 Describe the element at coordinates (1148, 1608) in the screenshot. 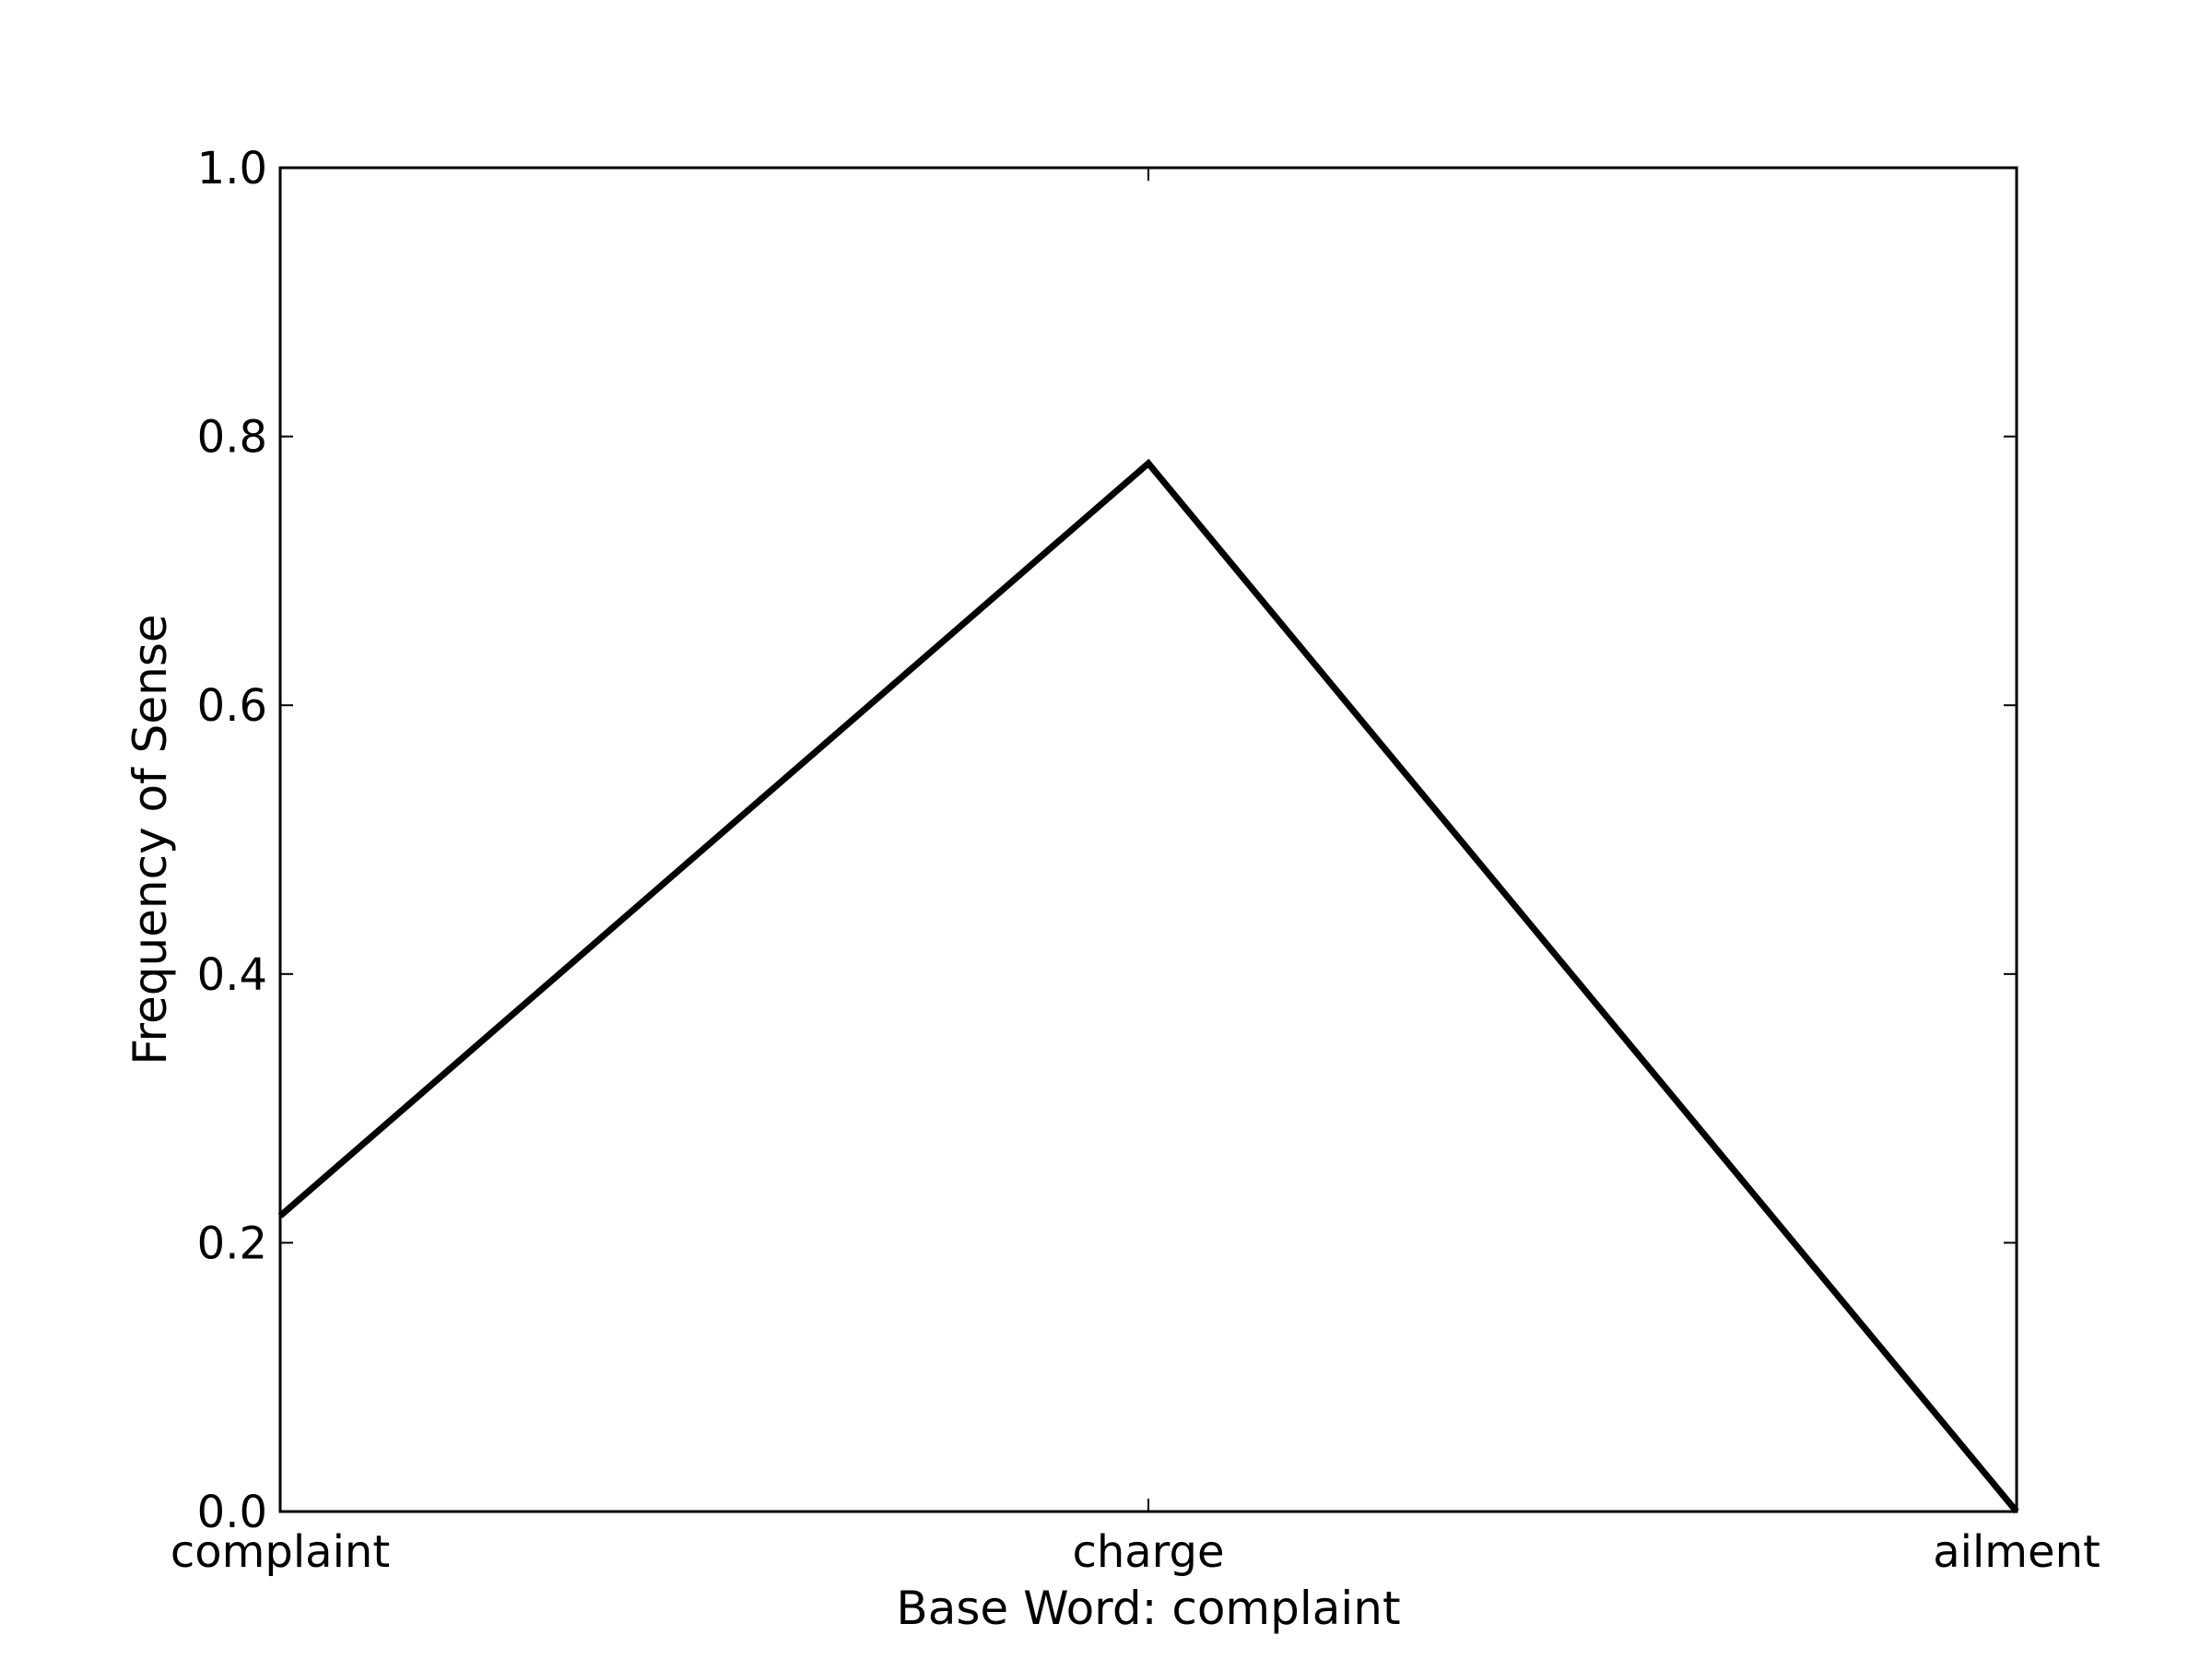

I see `x-axis-label: Base Word: complaint` at that location.